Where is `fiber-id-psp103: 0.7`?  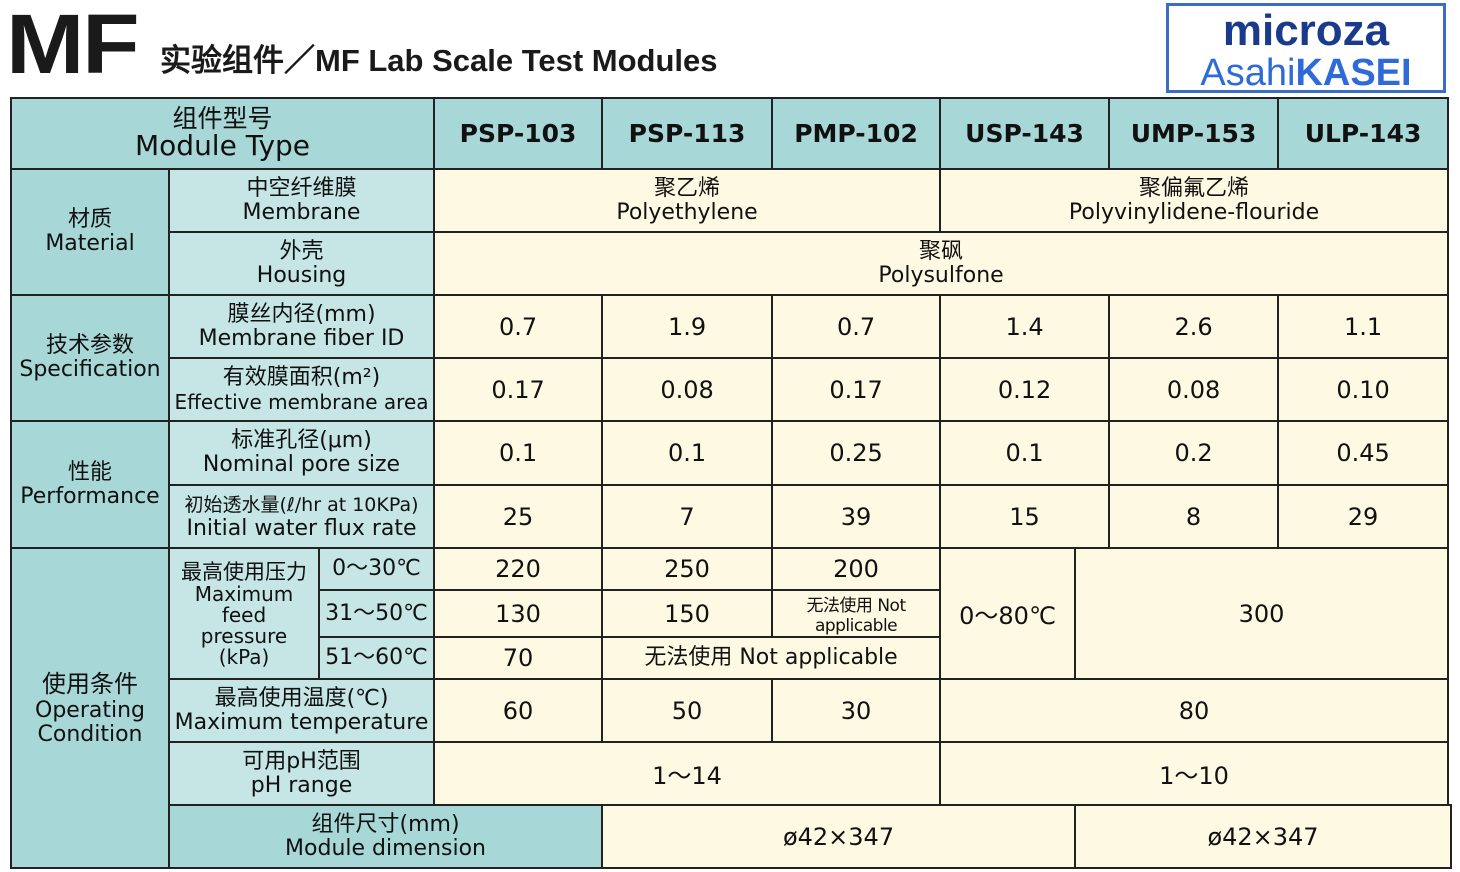
fiber-id-psp103: 0.7 is located at coordinates (518, 326).